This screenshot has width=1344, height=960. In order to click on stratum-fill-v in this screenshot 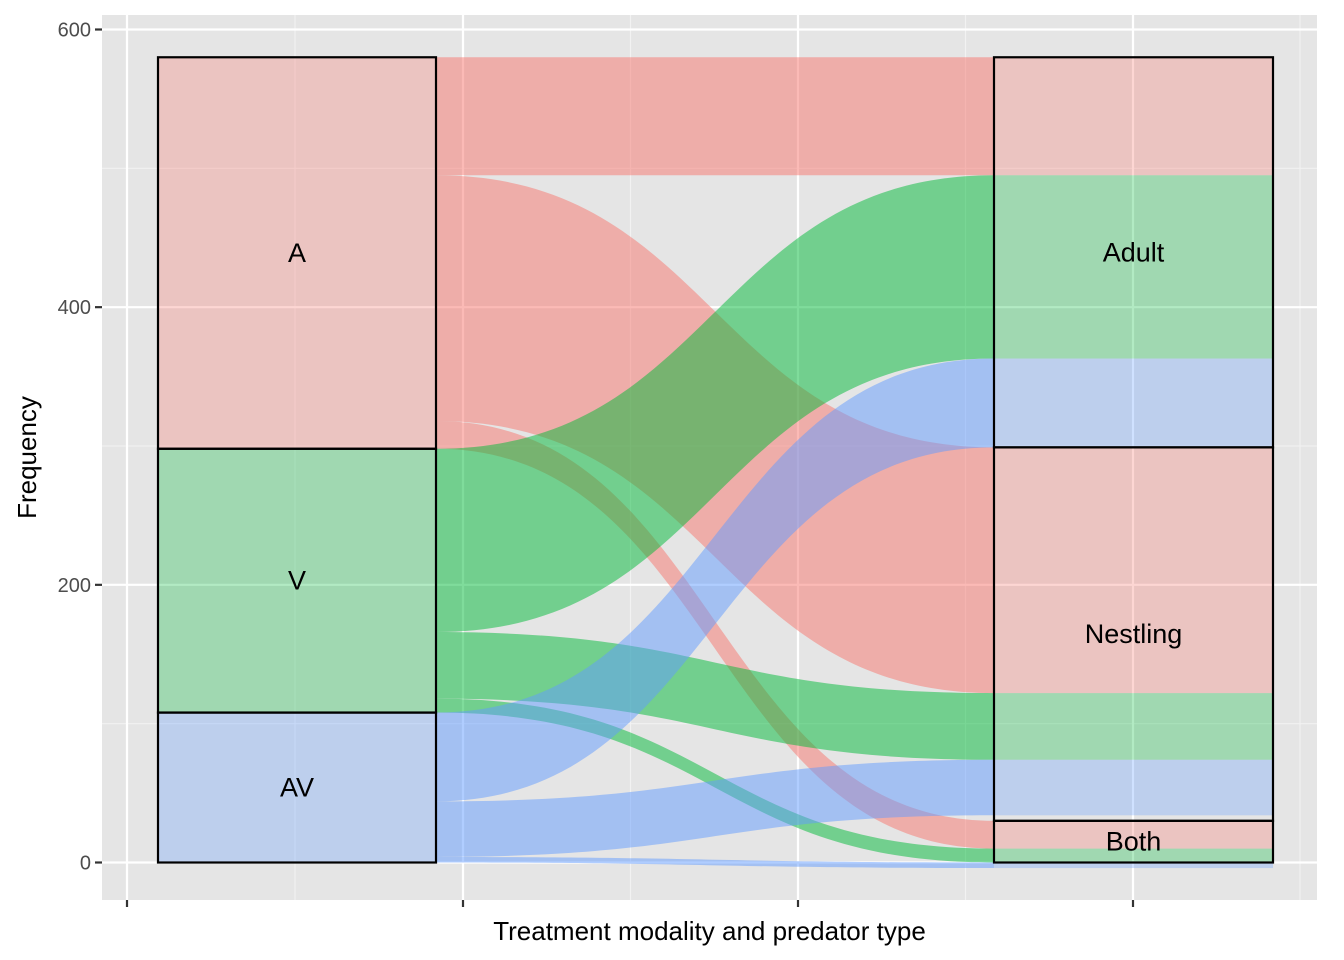, I will do `click(297, 580)`.